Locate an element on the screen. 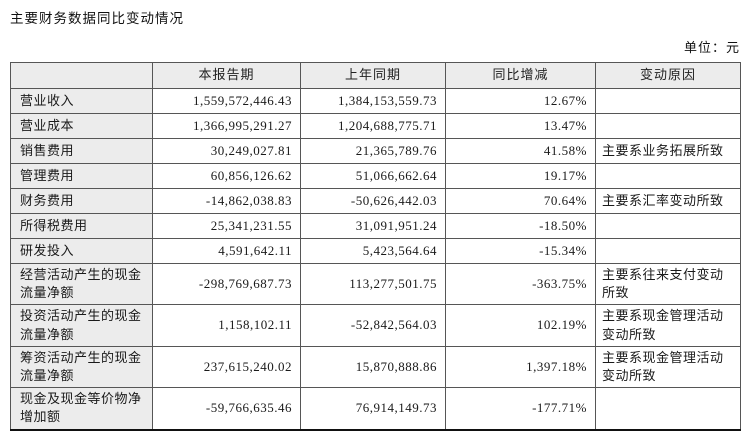  prior-period-value: 1,384,153,559.73 is located at coordinates (373, 101).